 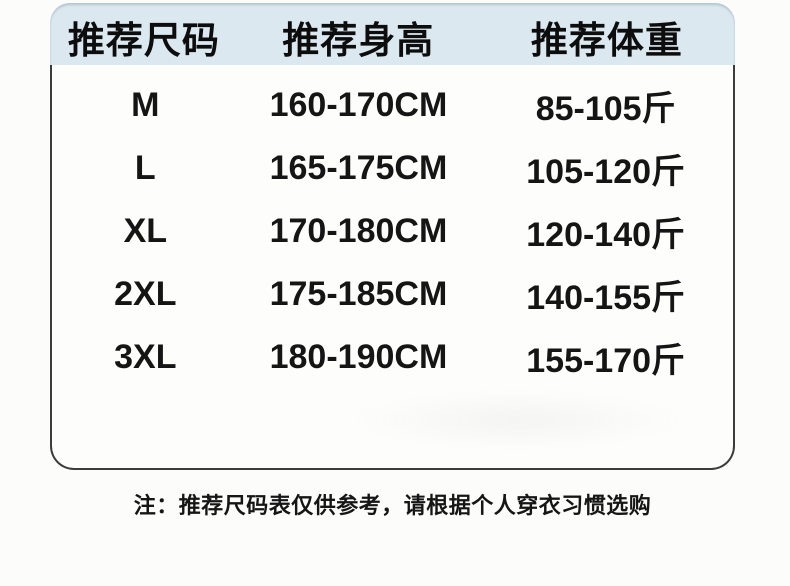 I want to click on height-cell: 165-175CM, so click(x=358, y=168).